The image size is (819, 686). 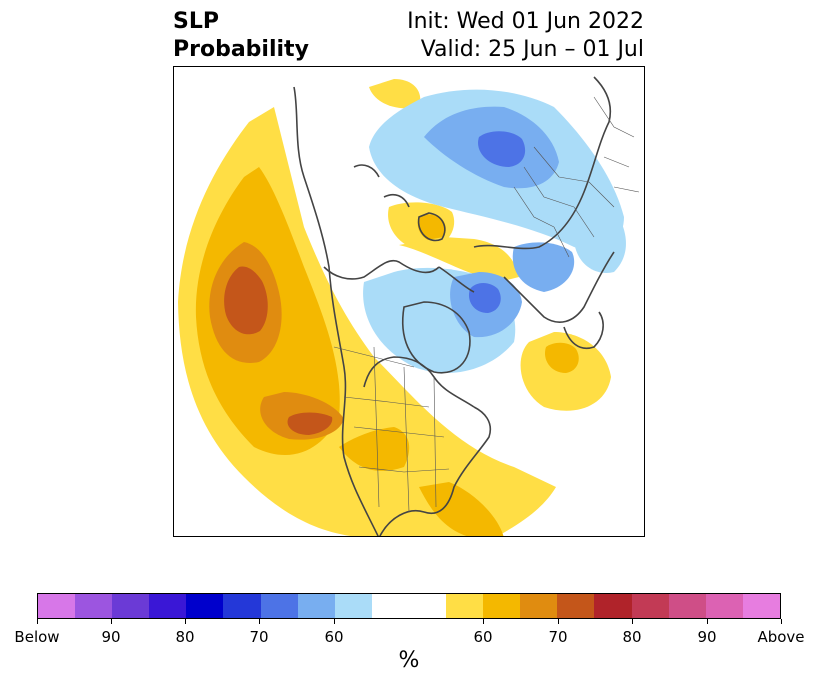 What do you see at coordinates (543, 267) in the screenshot?
I see `polar-blue` at bounding box center [543, 267].